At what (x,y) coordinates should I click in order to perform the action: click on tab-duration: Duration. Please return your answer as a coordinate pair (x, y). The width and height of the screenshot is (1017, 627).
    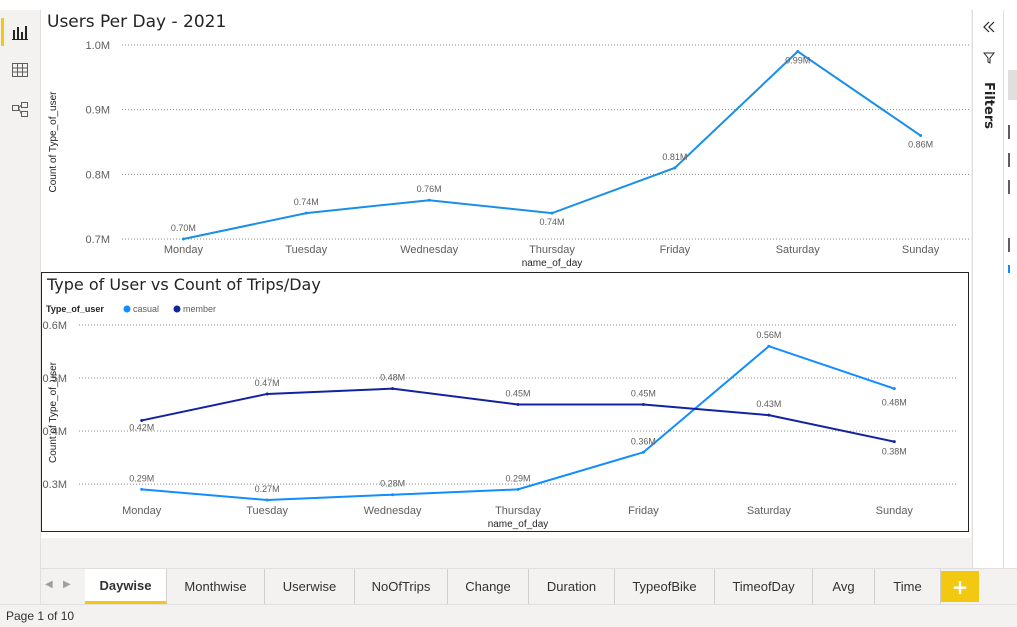
    Looking at the image, I should click on (572, 586).